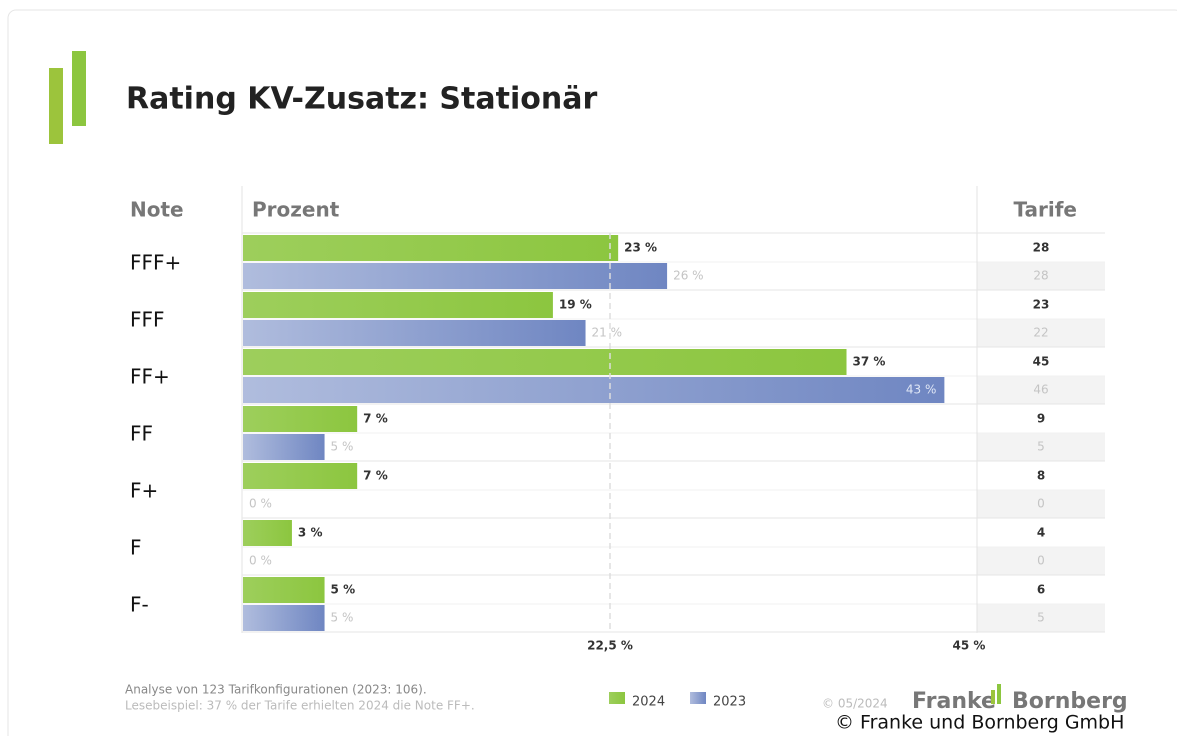 The height and width of the screenshot is (736, 1177). Describe the element at coordinates (1041, 476) in the screenshot. I see `tarife-value: 8` at that location.